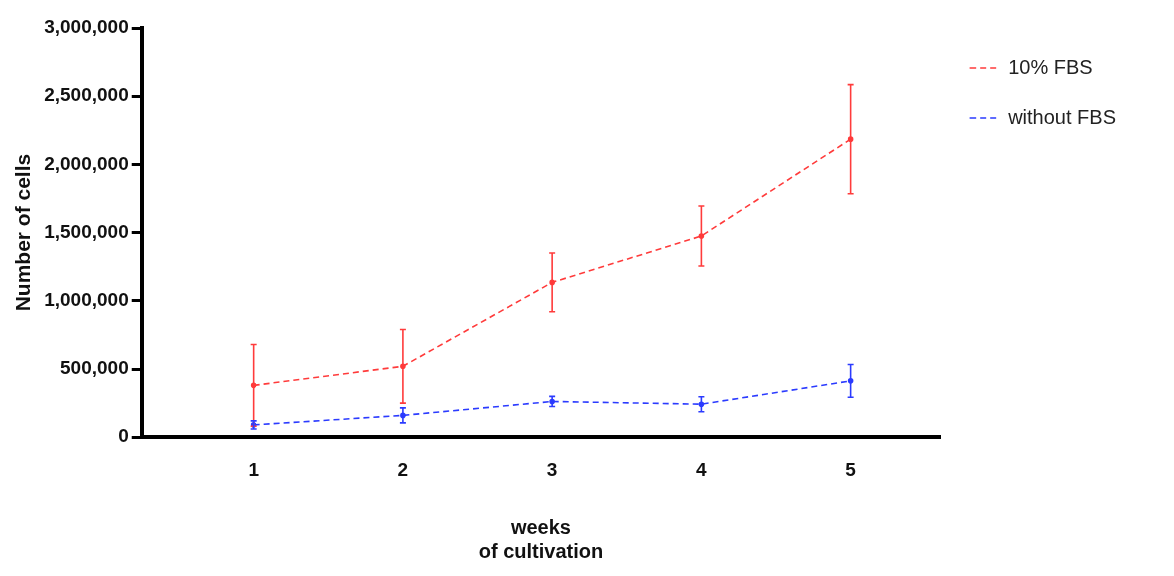 The width and height of the screenshot is (1174, 576). Describe the element at coordinates (254, 469) in the screenshot. I see `x-tick-label: 1` at that location.